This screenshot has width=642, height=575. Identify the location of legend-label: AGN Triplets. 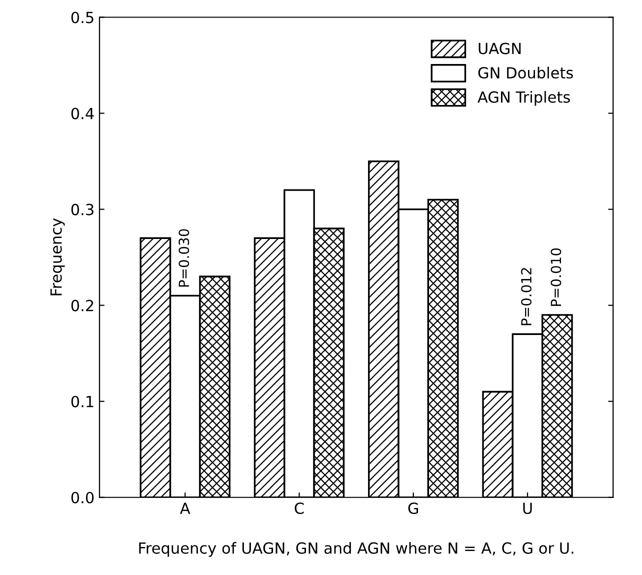
(524, 98).